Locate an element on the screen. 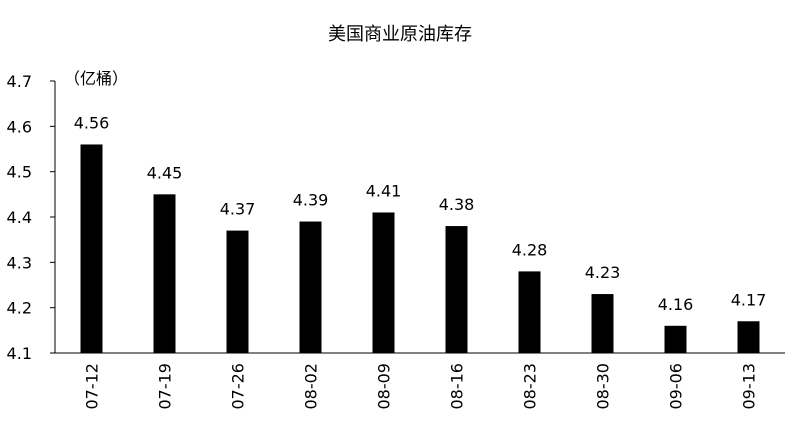 This screenshot has width=800, height=431. x-tick-label: 08-09 is located at coordinates (384, 386).